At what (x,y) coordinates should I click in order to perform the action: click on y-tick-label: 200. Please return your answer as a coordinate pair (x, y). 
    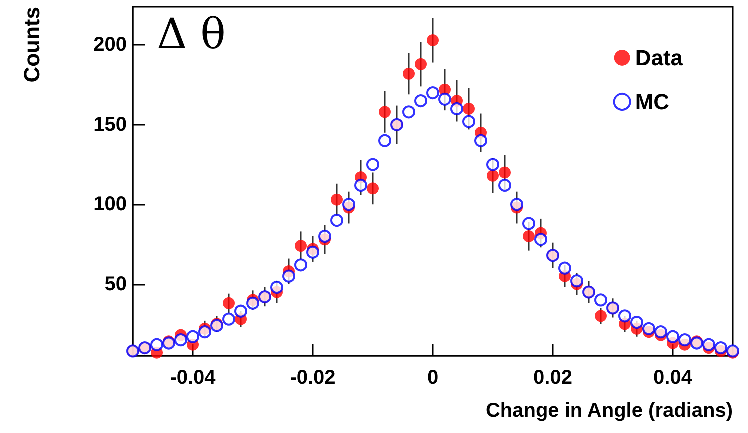
    Looking at the image, I should click on (110, 45).